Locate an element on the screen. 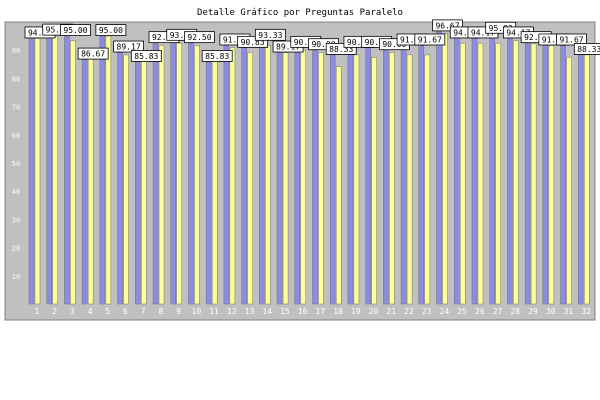 The height and width of the screenshot is (400, 600). value-label-q24: 96.67 is located at coordinates (447, 25).